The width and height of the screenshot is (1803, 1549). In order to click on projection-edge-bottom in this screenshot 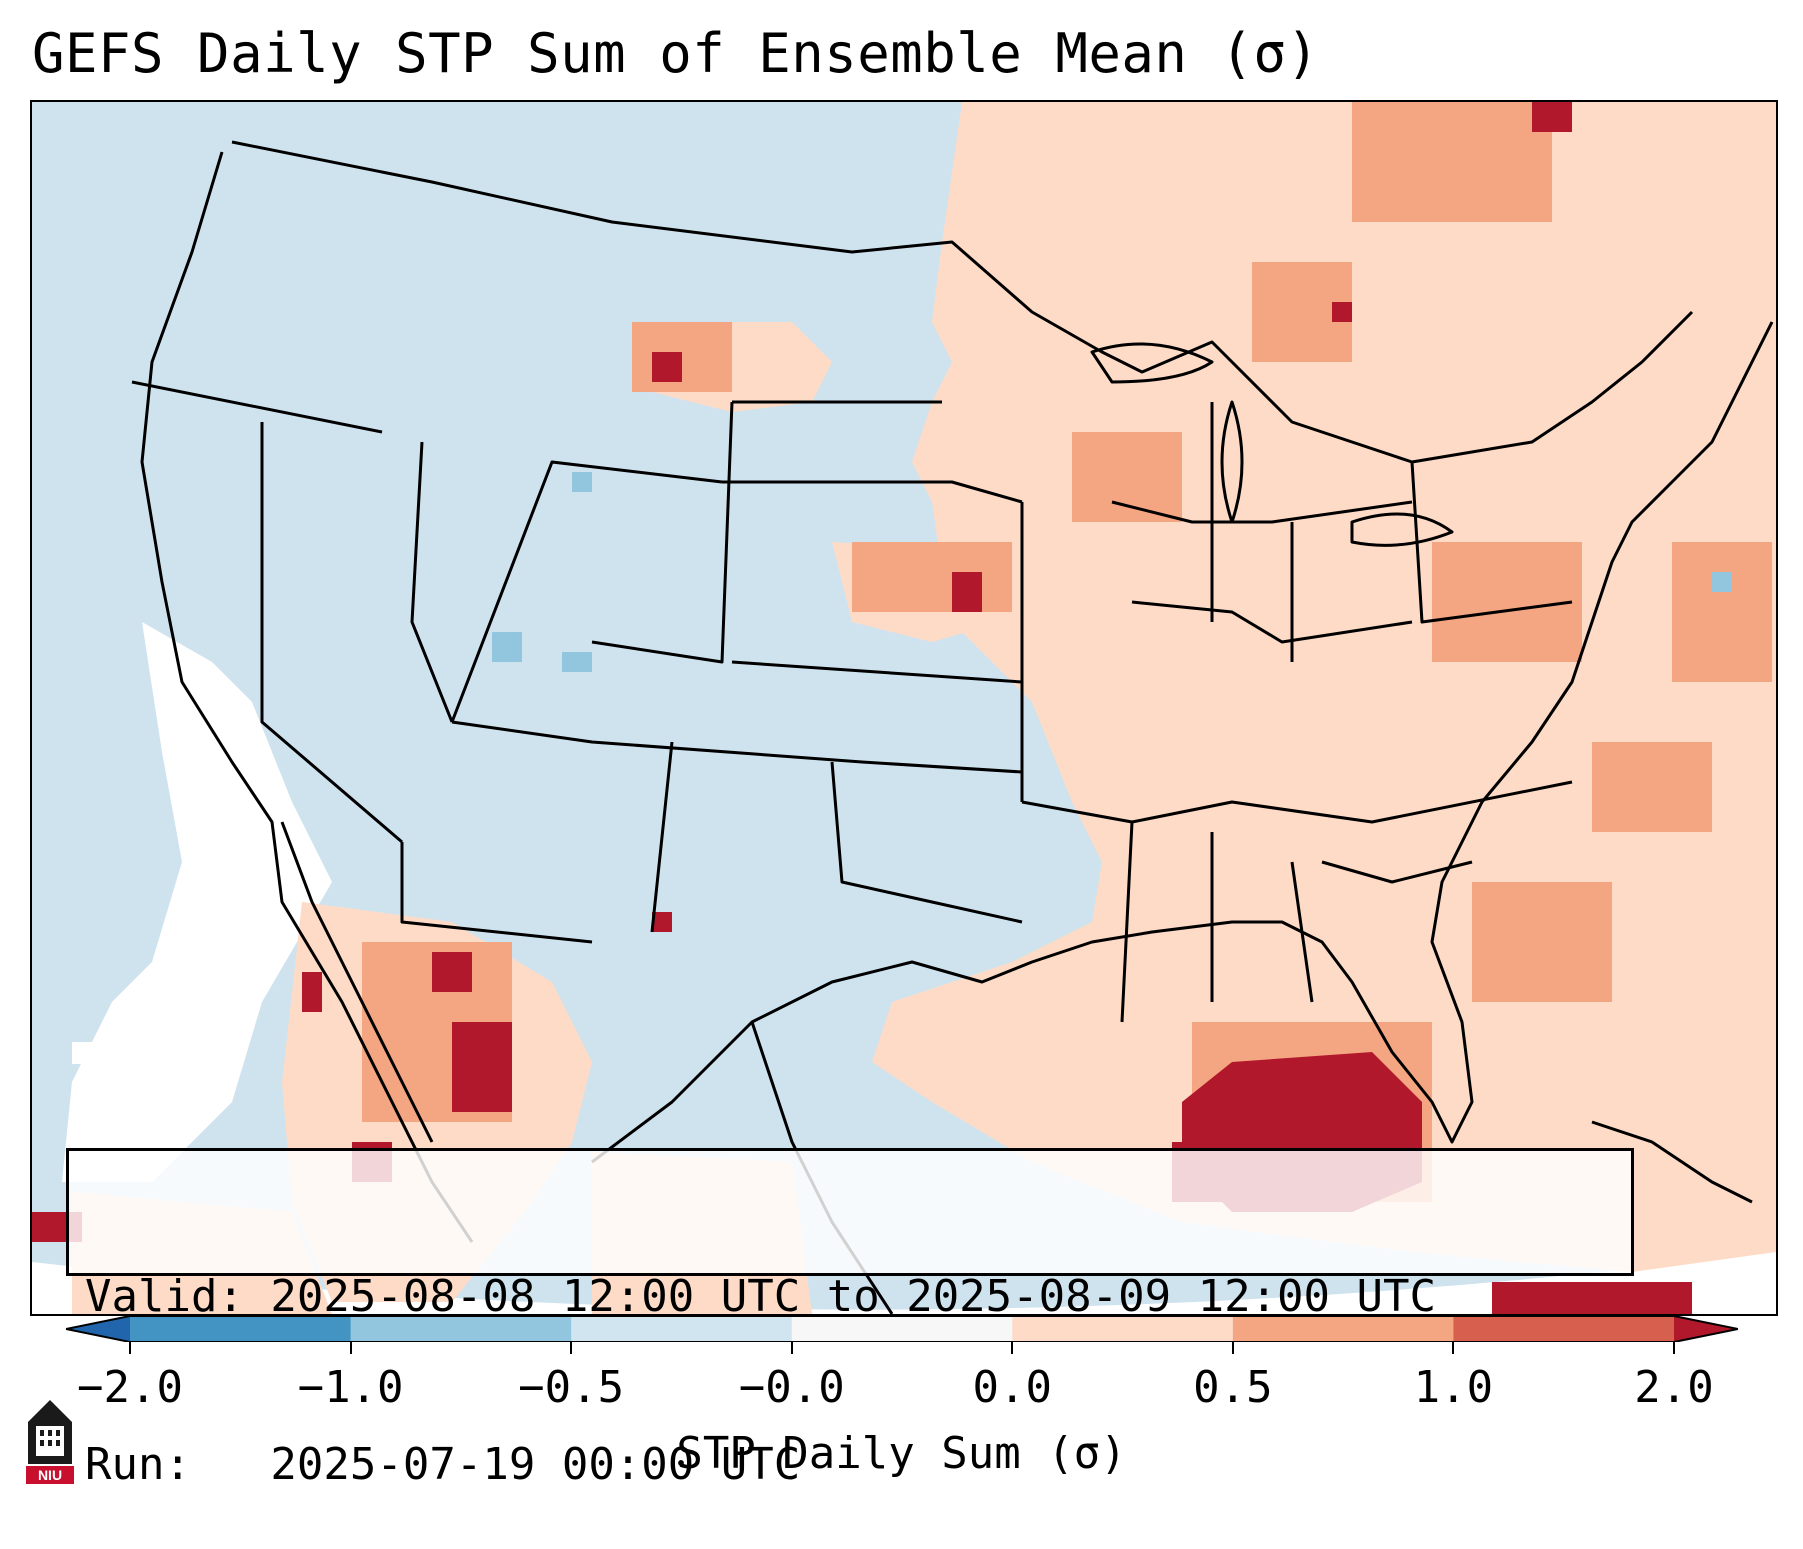, I will do `click(904, 1283)`.